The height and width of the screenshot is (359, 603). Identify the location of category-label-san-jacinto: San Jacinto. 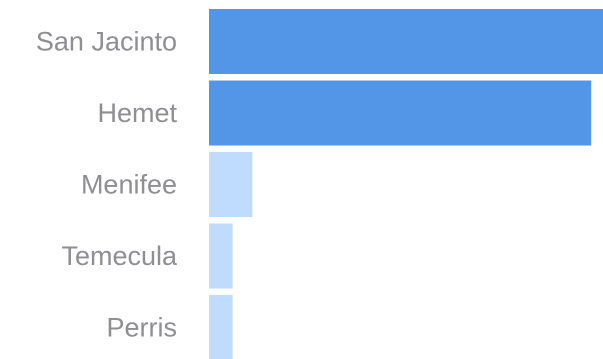
(106, 42).